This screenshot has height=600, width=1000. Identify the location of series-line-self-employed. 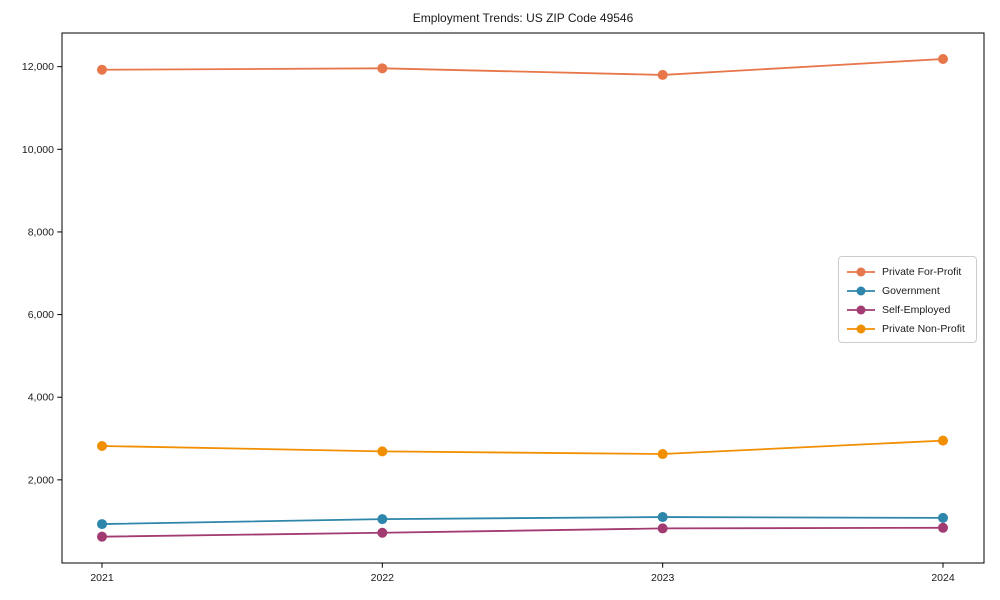
(522, 532).